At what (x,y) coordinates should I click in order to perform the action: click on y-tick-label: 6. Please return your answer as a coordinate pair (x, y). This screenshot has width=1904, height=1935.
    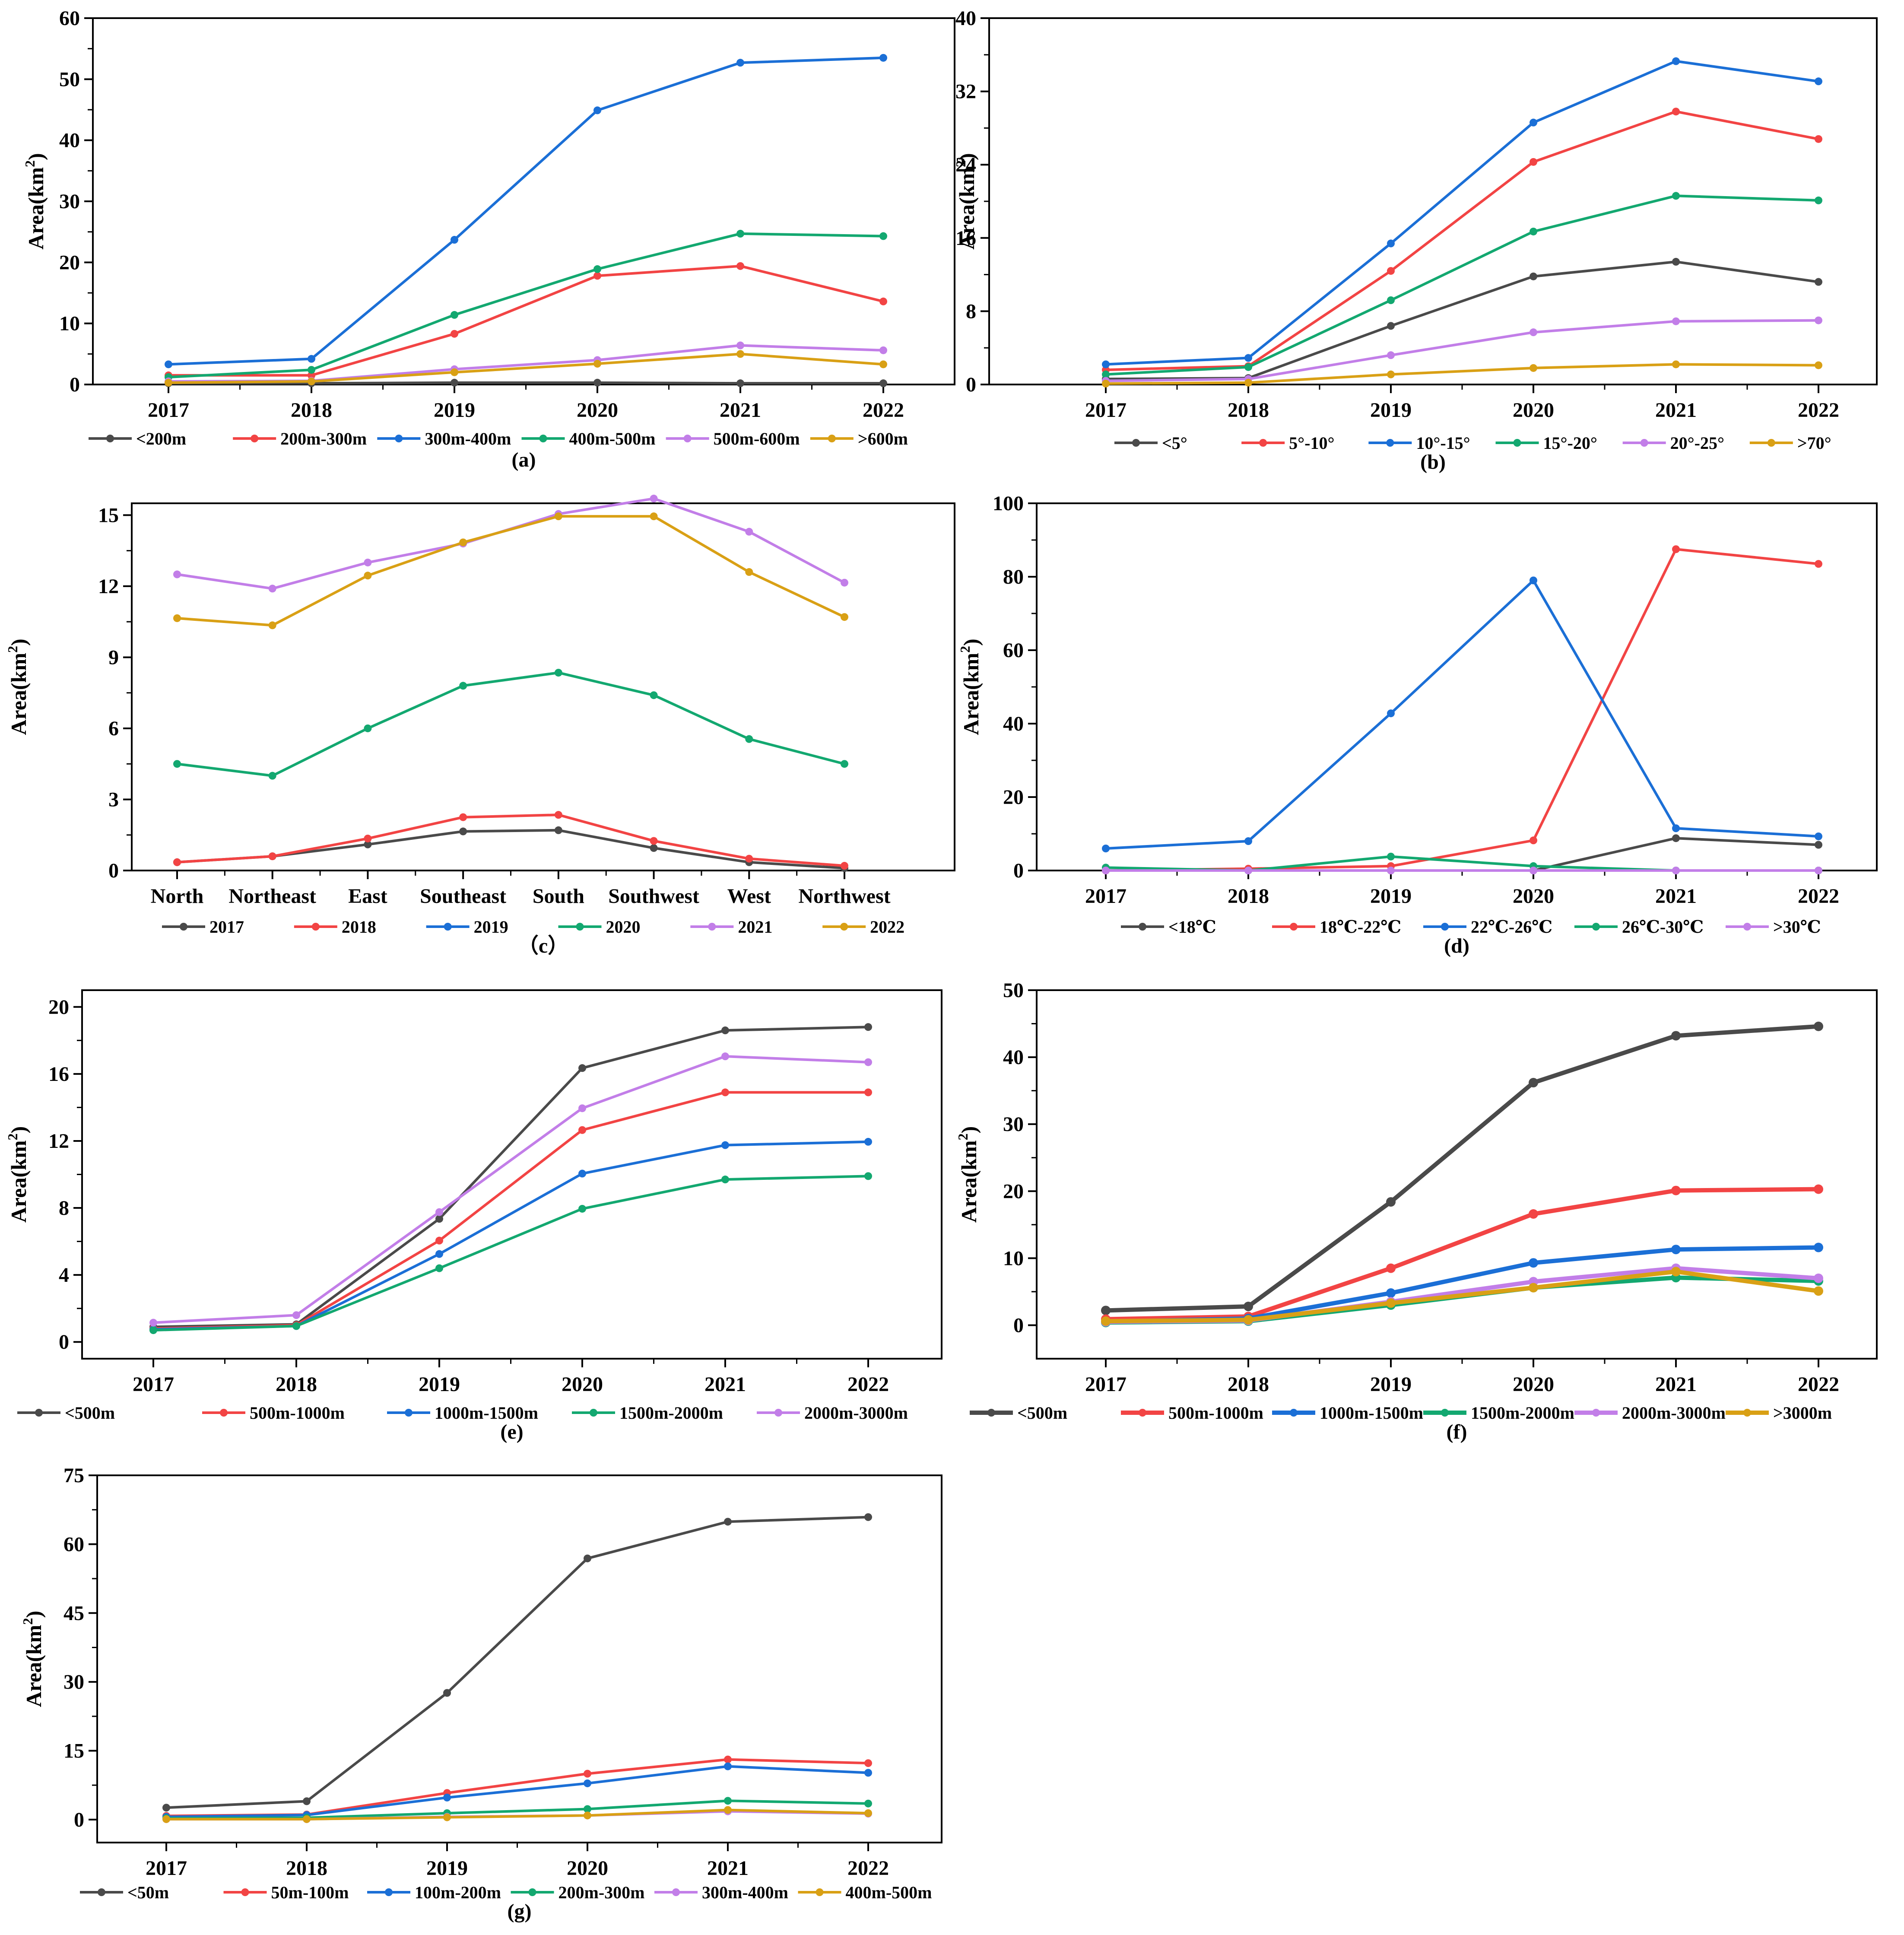
    Looking at the image, I should click on (114, 729).